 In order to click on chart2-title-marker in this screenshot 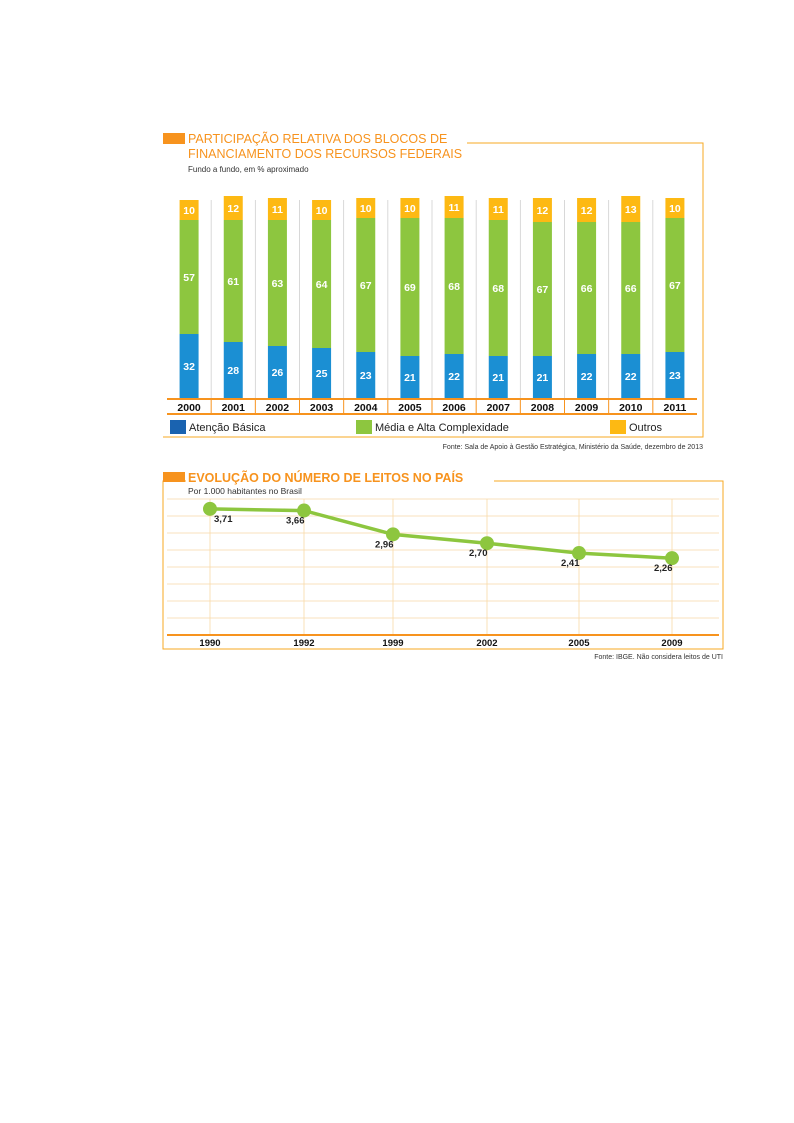, I will do `click(174, 477)`.